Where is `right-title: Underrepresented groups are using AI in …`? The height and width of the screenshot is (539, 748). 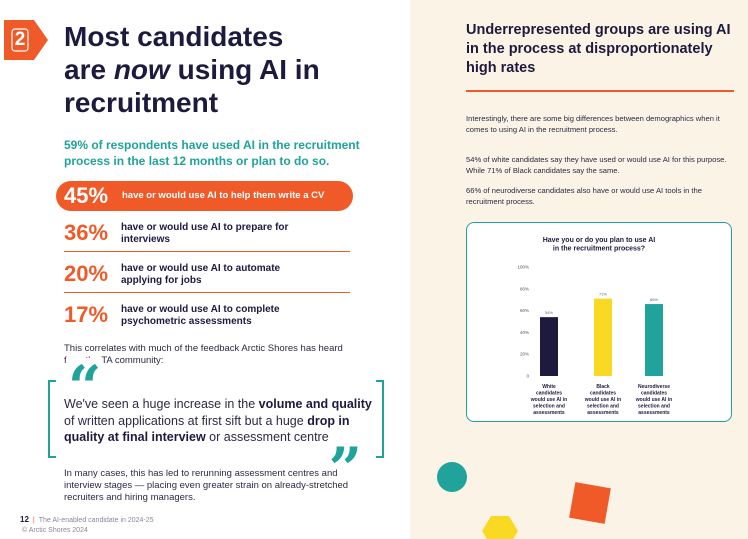
right-title: Underrepresented groups are using AI in … is located at coordinates (598, 49).